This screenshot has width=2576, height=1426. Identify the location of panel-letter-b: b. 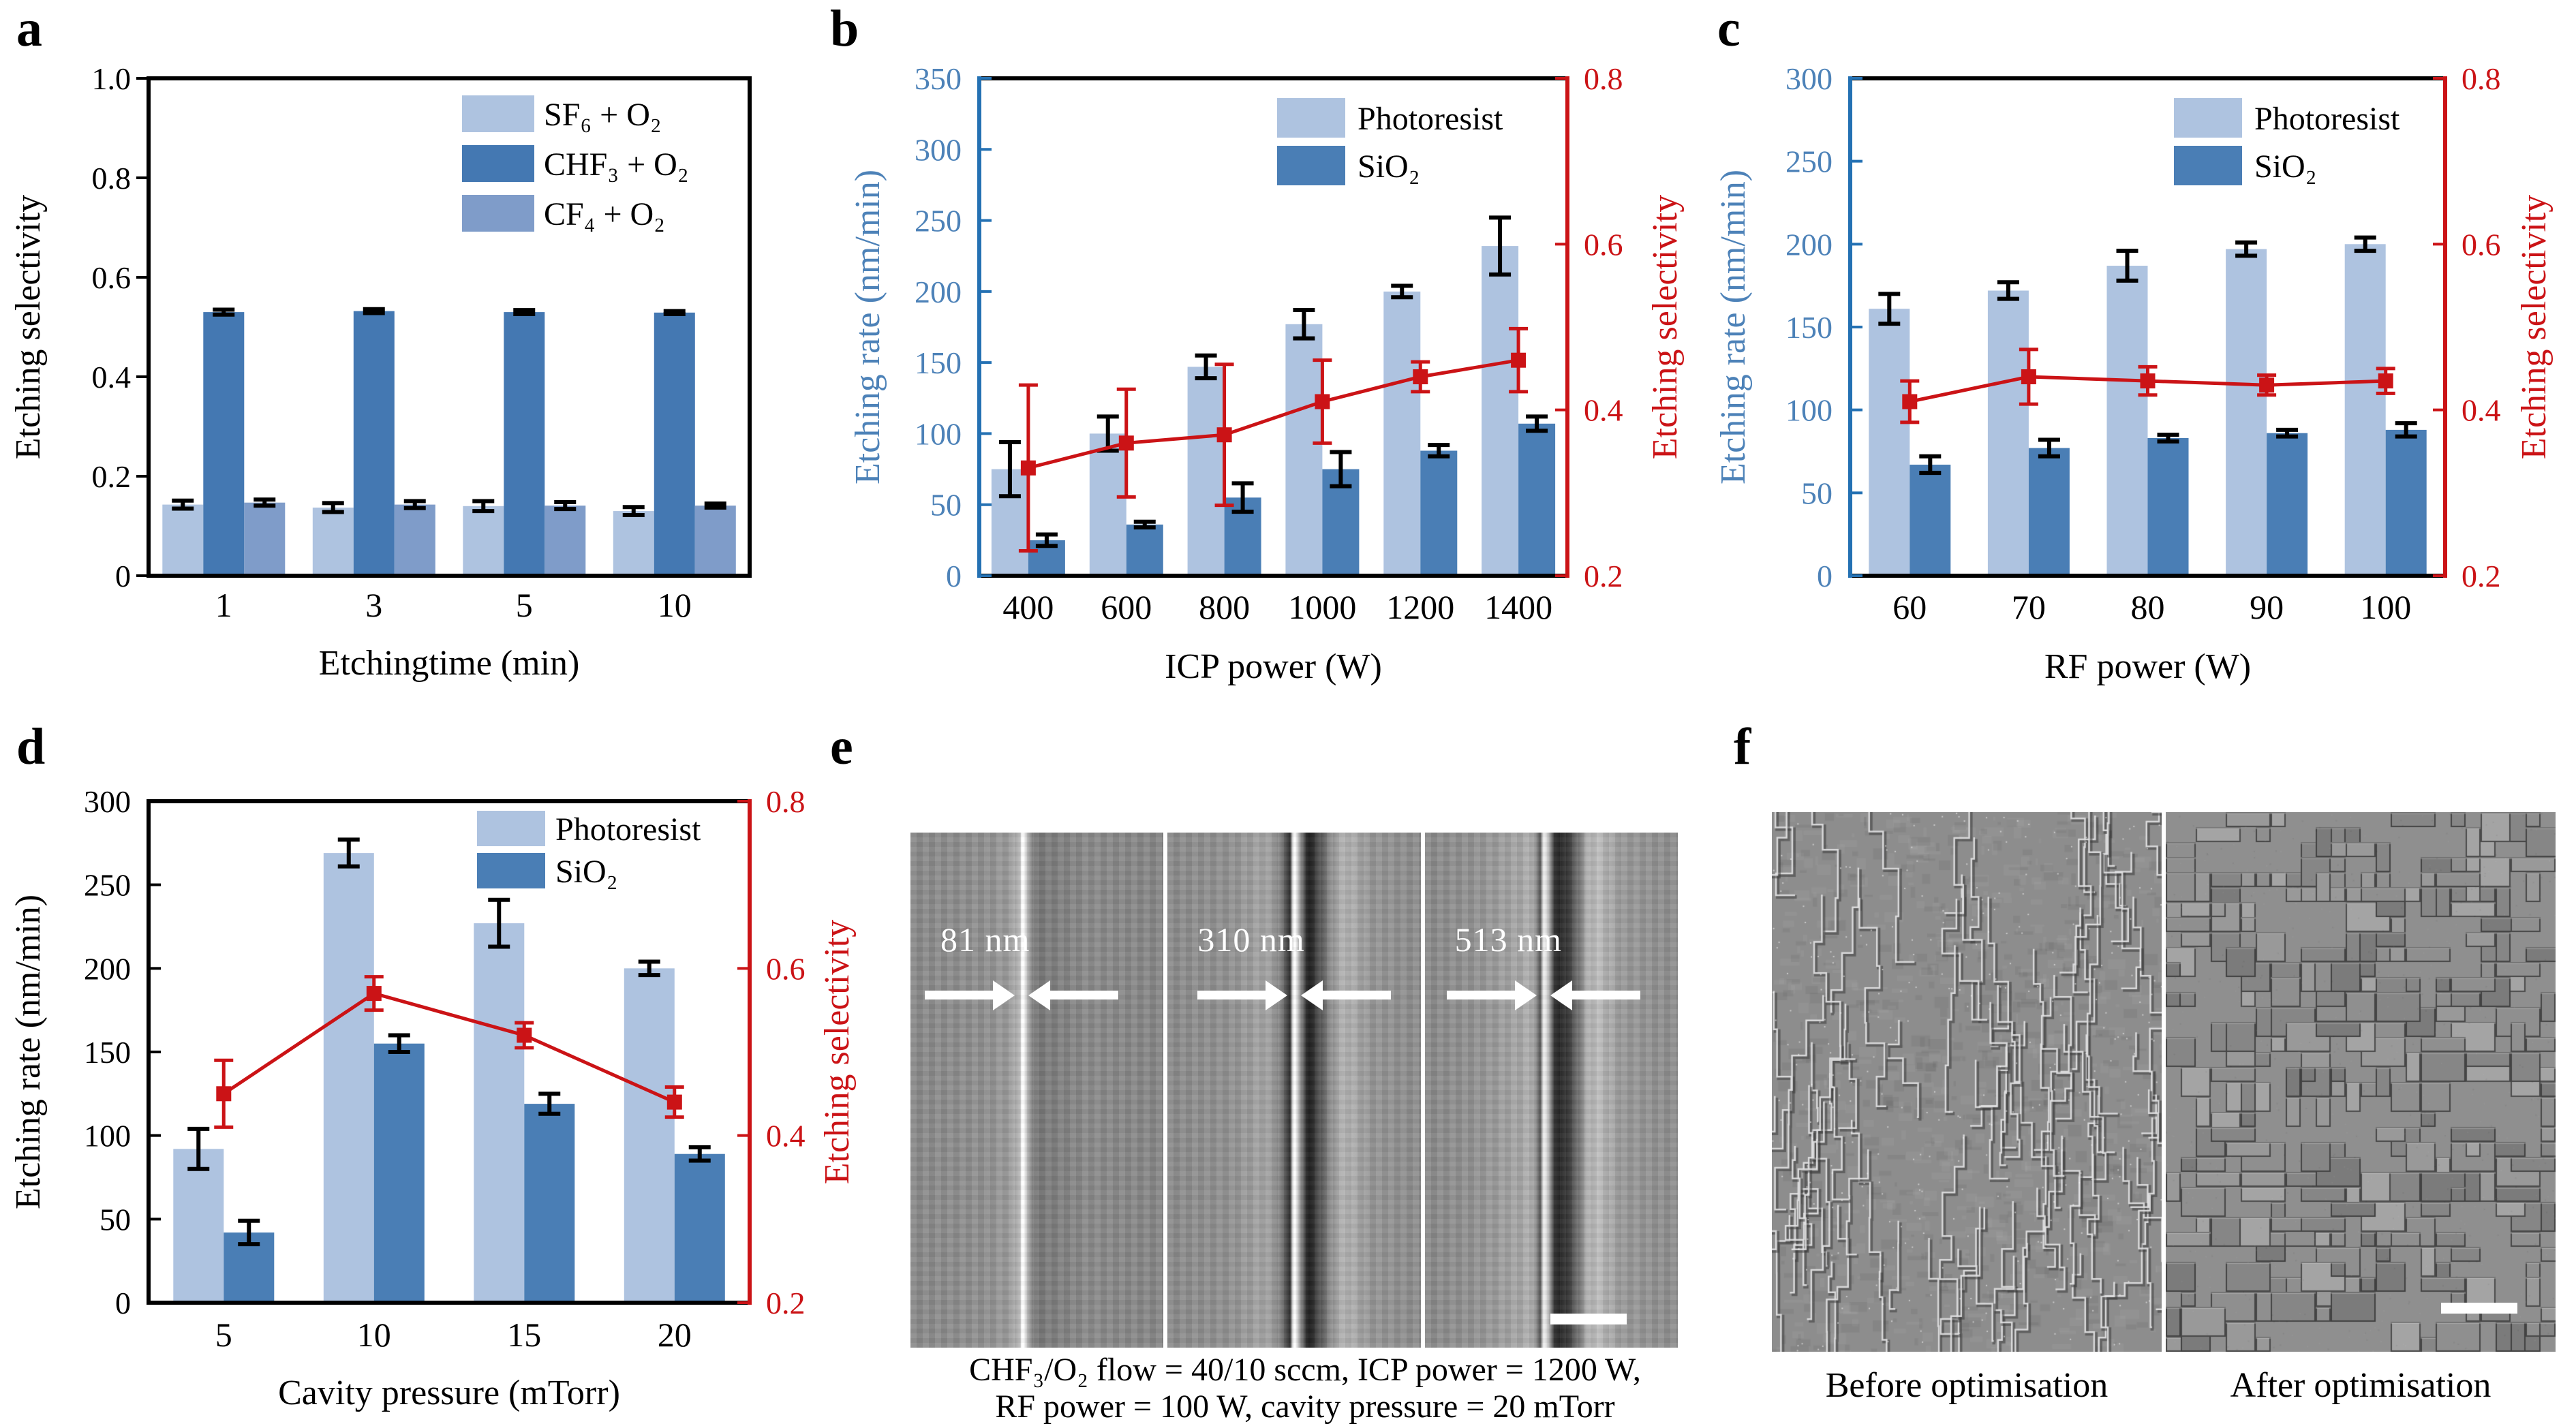
(844, 28).